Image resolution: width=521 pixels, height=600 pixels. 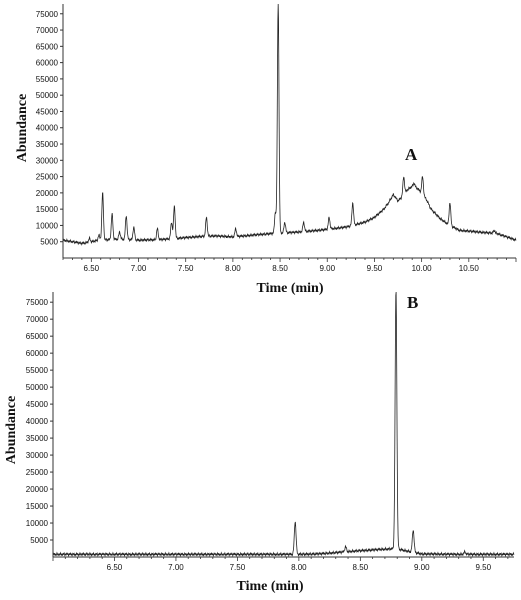 What do you see at coordinates (37, 336) in the screenshot?
I see `panel-b-y-tick-label: 65000` at bounding box center [37, 336].